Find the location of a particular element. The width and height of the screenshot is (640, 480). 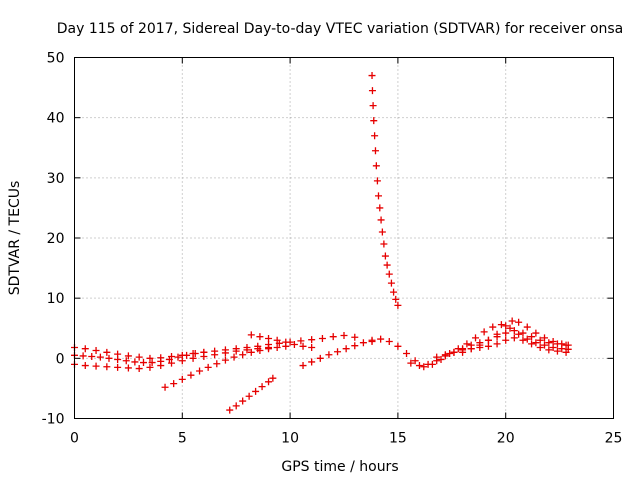

series-arc-h is located at coordinates (385, 190).